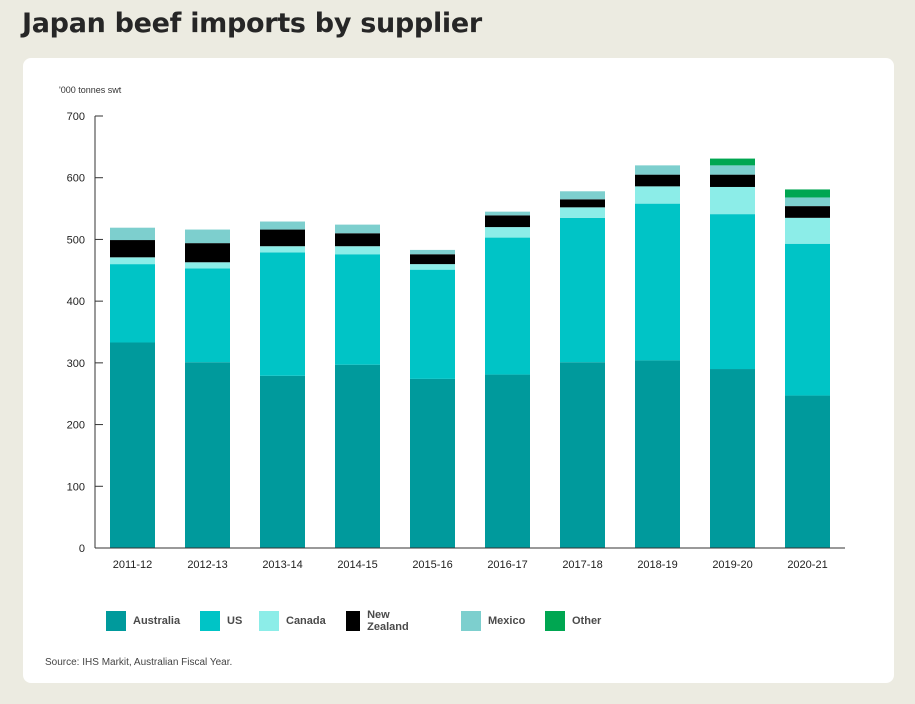 The height and width of the screenshot is (704, 915). I want to click on x-tick-label: 2018-19, so click(657, 565).